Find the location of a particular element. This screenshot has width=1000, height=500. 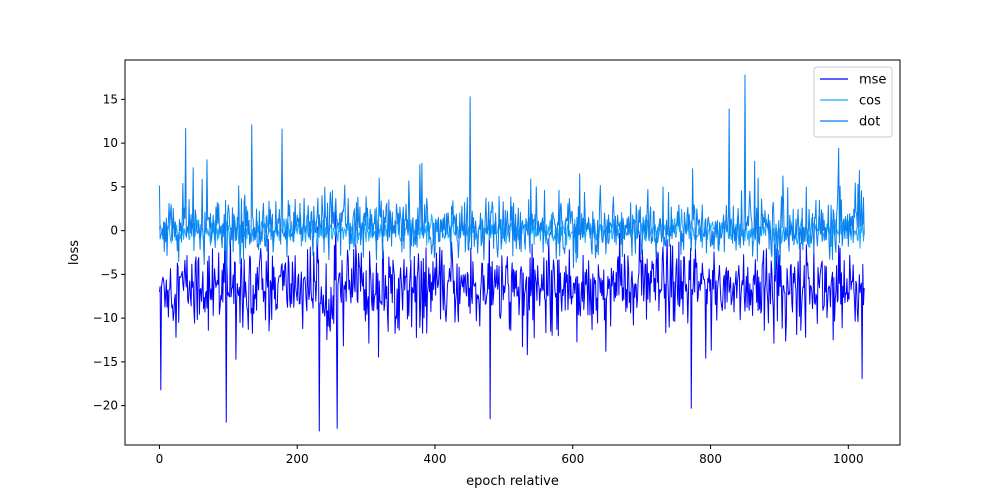

legend-label-dot: dot is located at coordinates (869, 122).